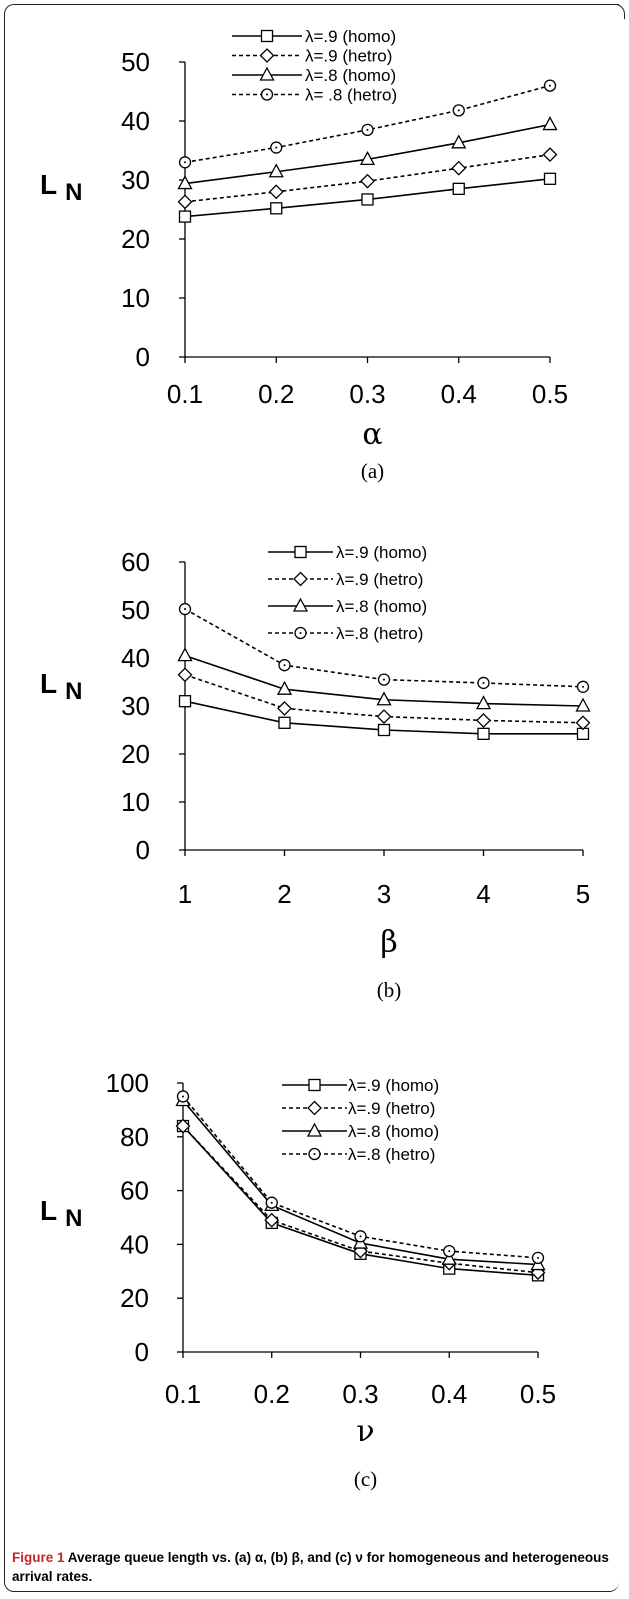 The width and height of the screenshot is (629, 1599). What do you see at coordinates (38, 1557) in the screenshot?
I see `caption-label: Figure 1` at bounding box center [38, 1557].